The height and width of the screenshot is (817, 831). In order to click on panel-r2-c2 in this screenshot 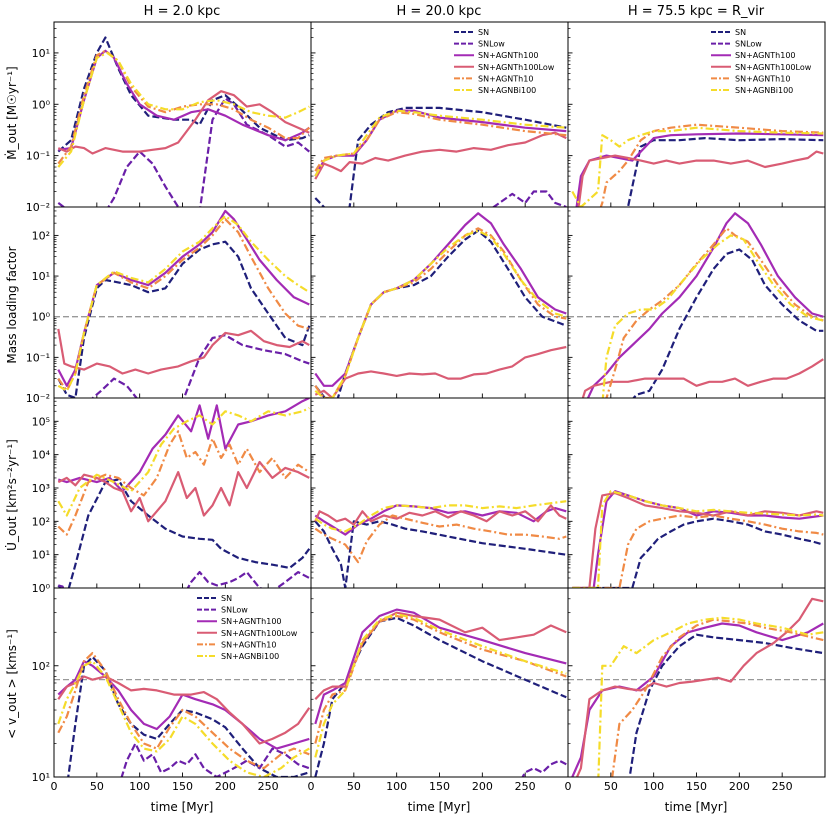, I will do `click(696, 493)`.